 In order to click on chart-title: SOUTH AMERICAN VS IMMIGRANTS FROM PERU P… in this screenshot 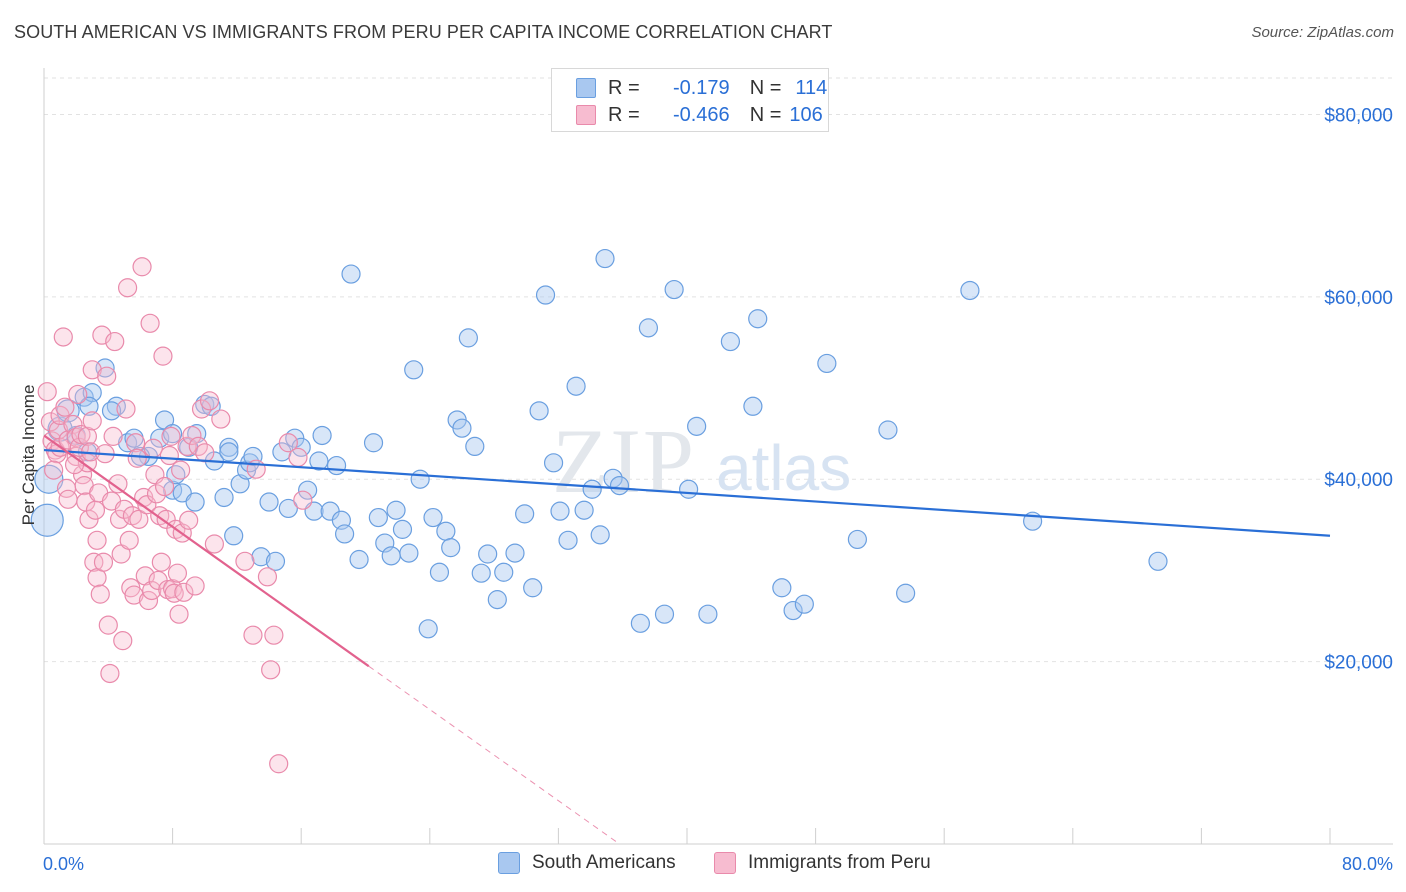, I will do `click(423, 32)`.